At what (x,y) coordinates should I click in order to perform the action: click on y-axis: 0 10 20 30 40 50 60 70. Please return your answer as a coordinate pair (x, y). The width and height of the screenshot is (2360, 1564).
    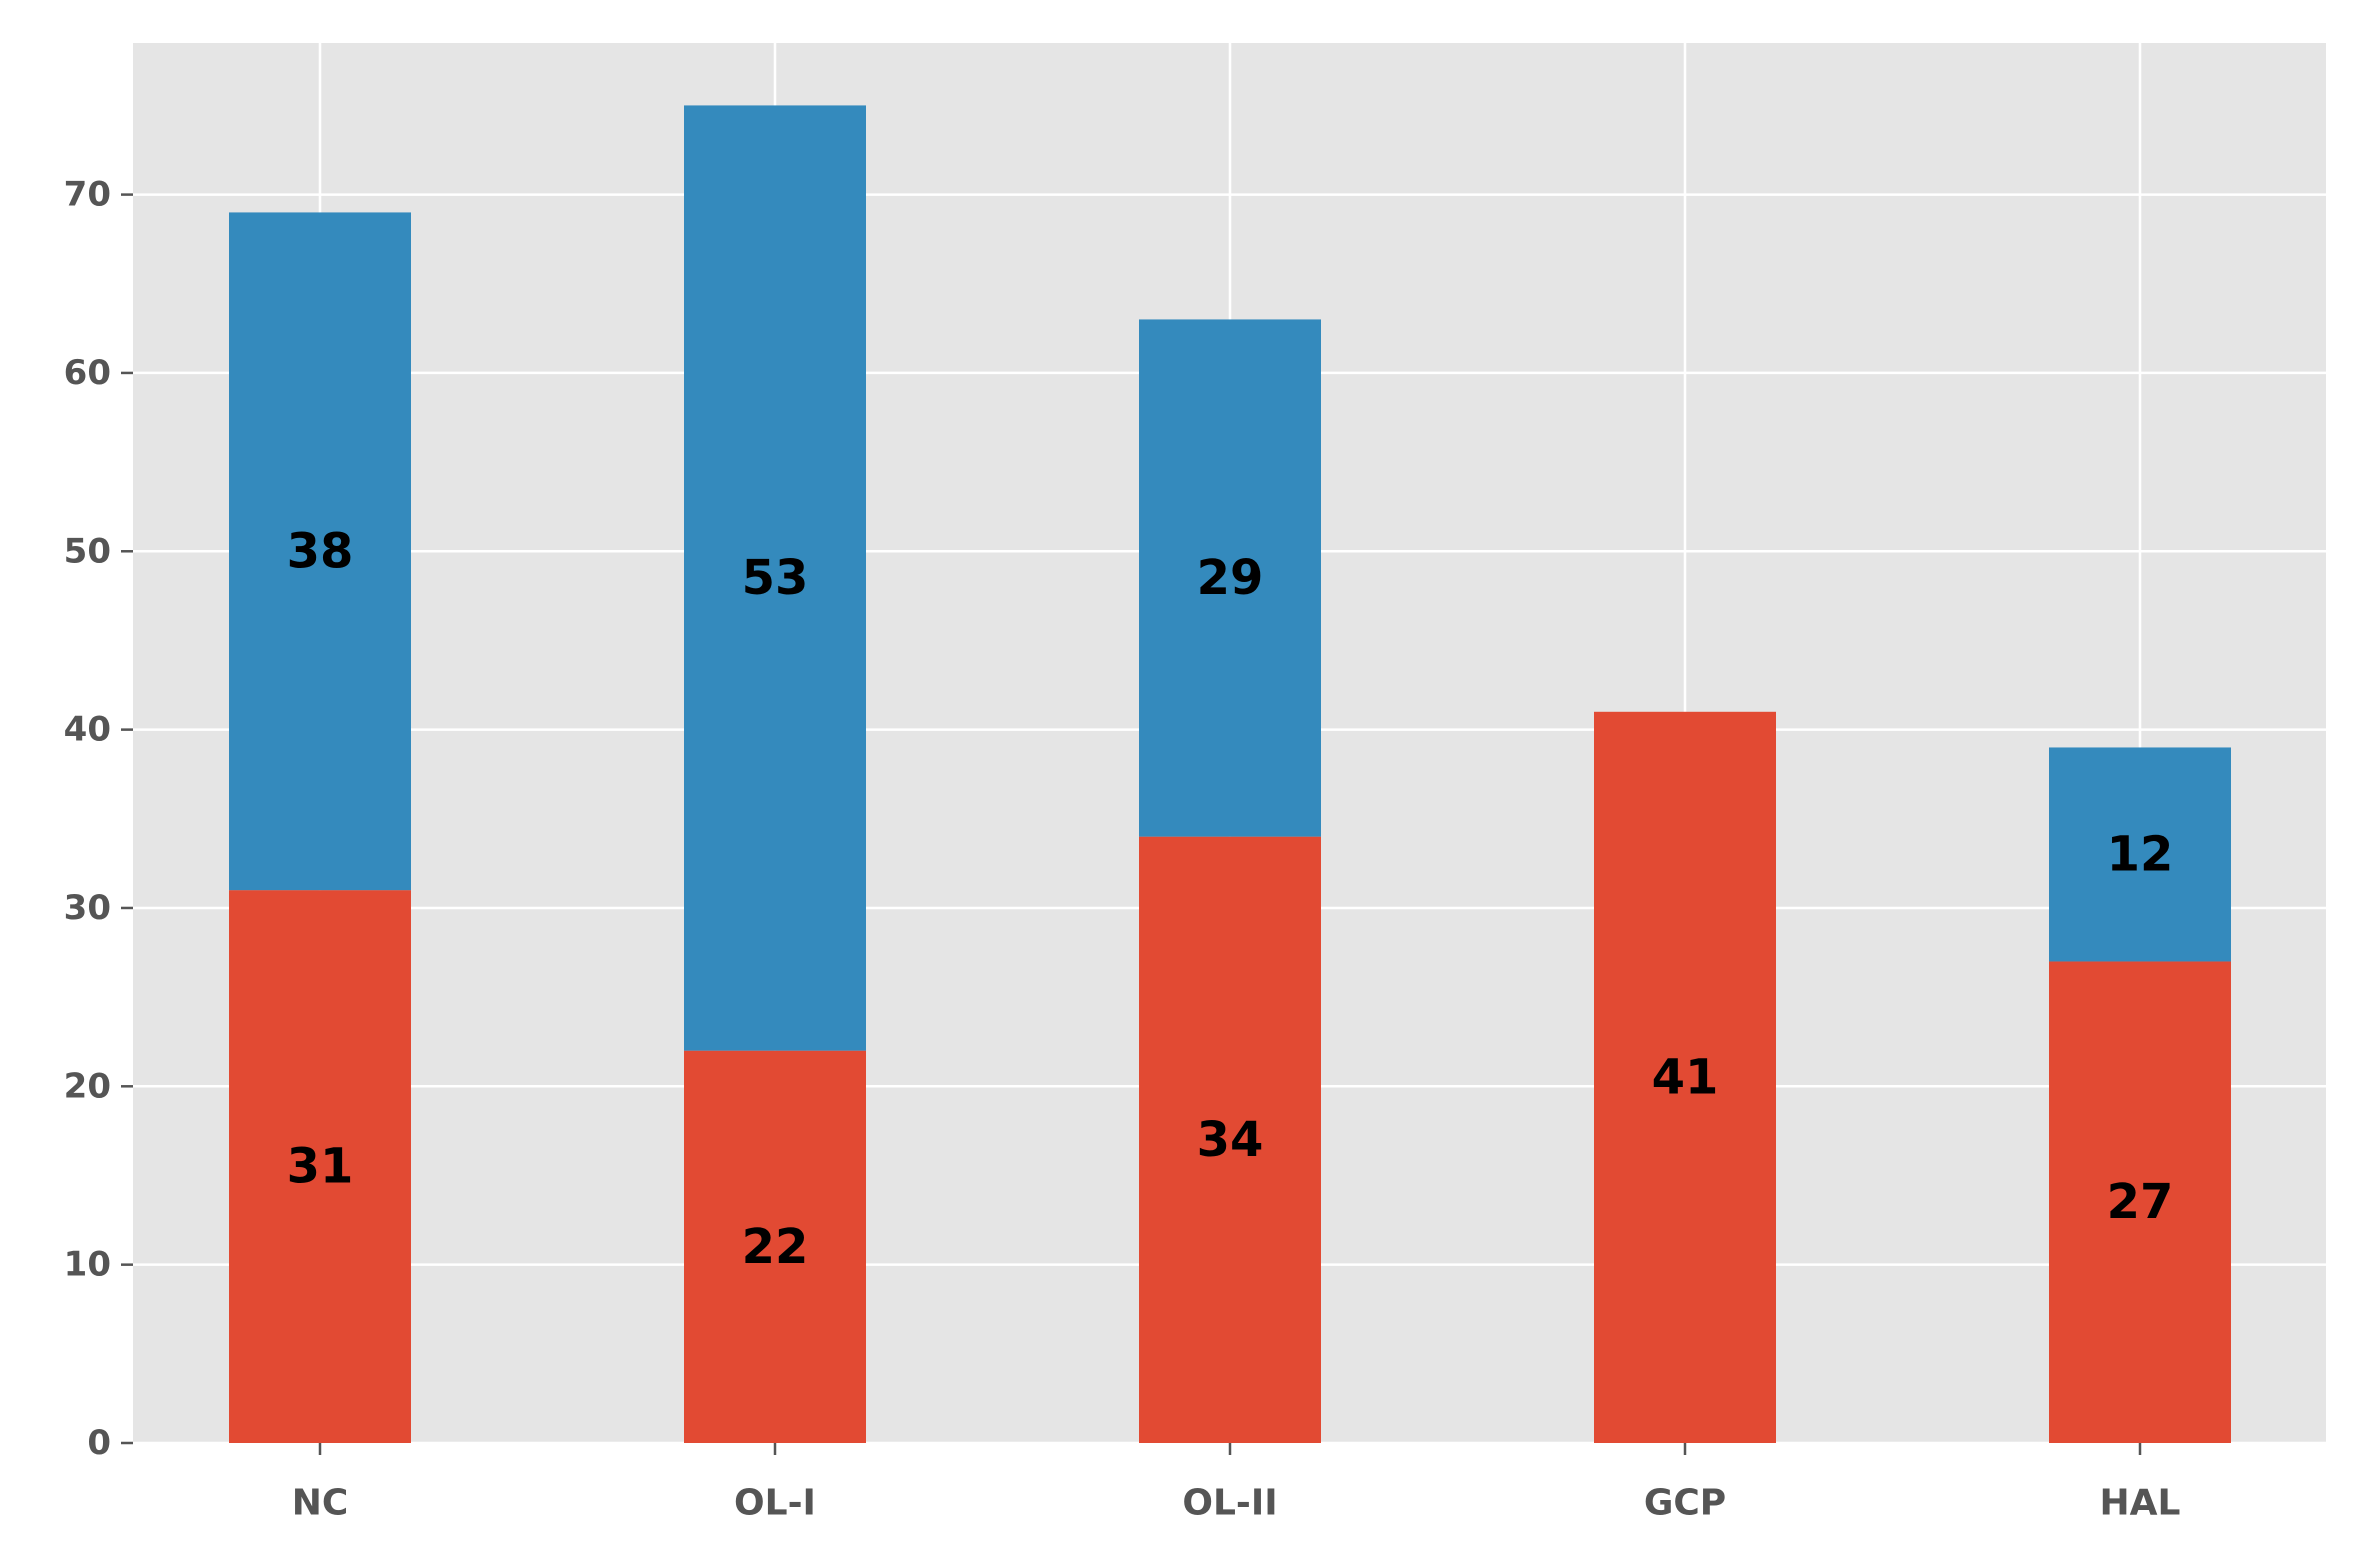
    Looking at the image, I should click on (98, 819).